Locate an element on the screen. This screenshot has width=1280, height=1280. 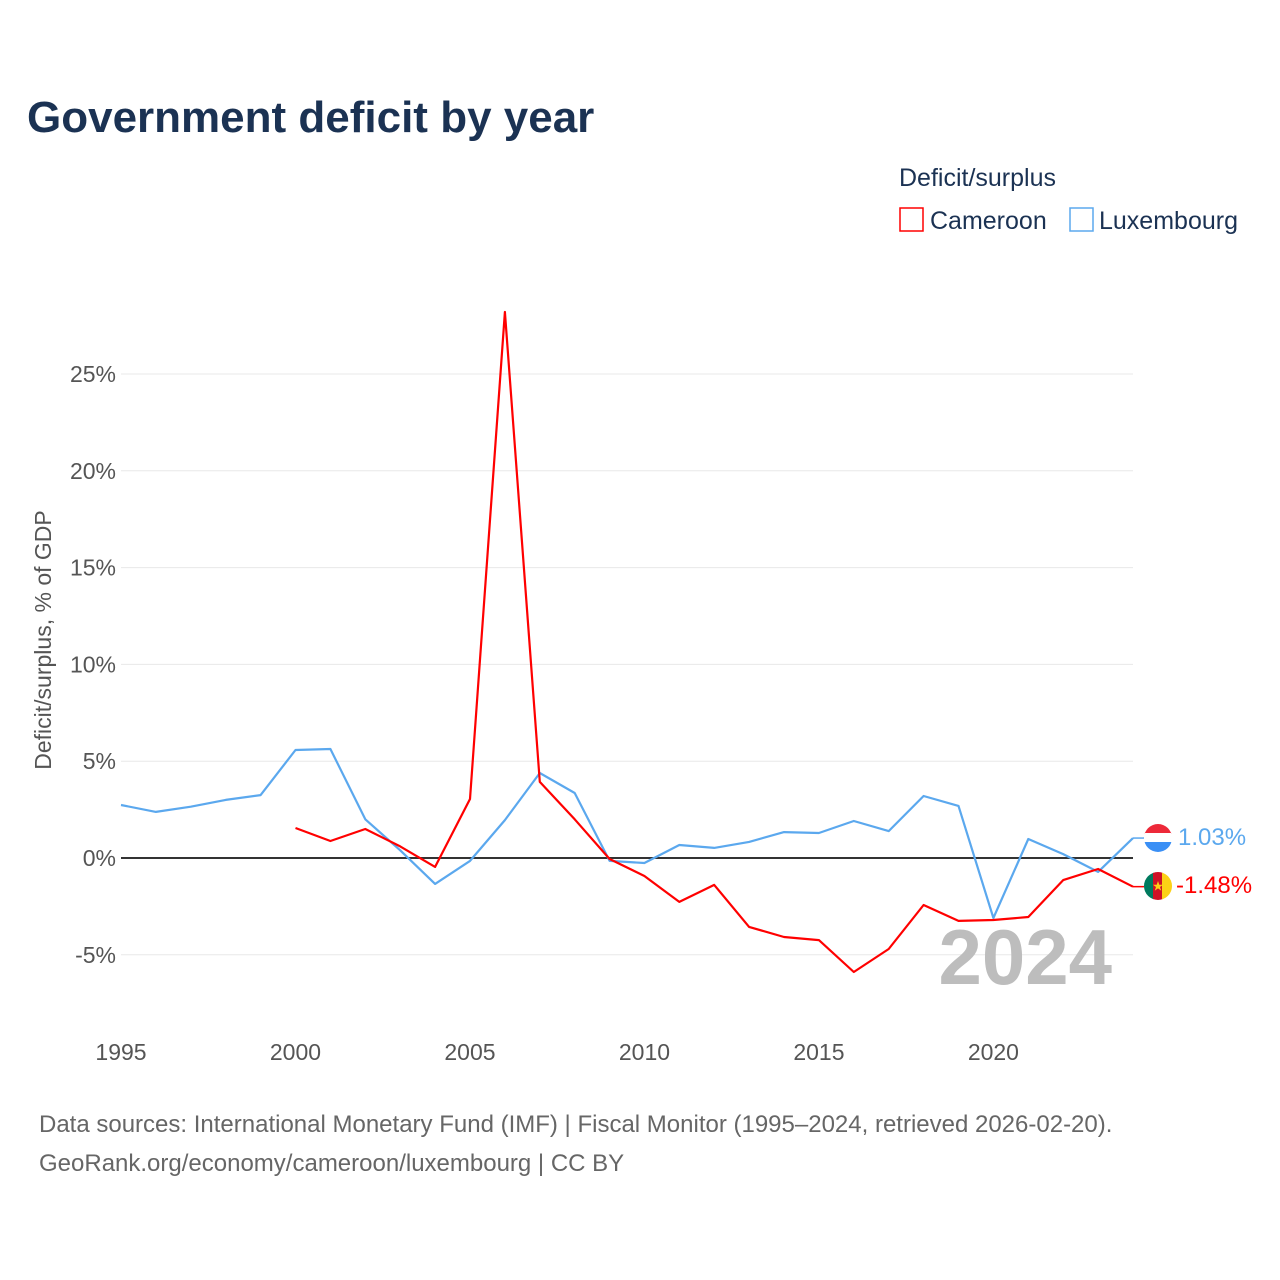
end-label-luxembourg: 1.03% is located at coordinates (1212, 837).